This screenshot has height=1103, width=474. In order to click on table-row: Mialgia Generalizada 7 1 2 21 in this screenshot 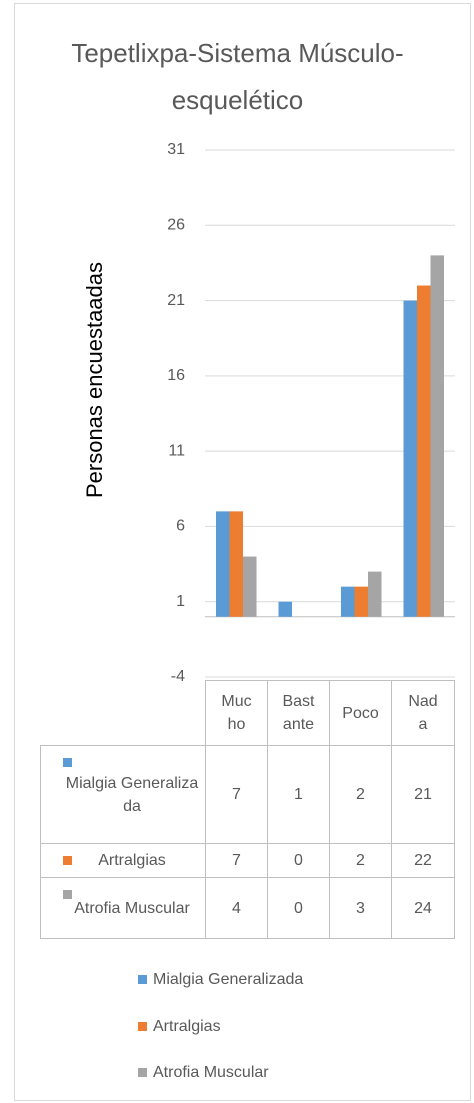, I will do `click(247, 794)`.